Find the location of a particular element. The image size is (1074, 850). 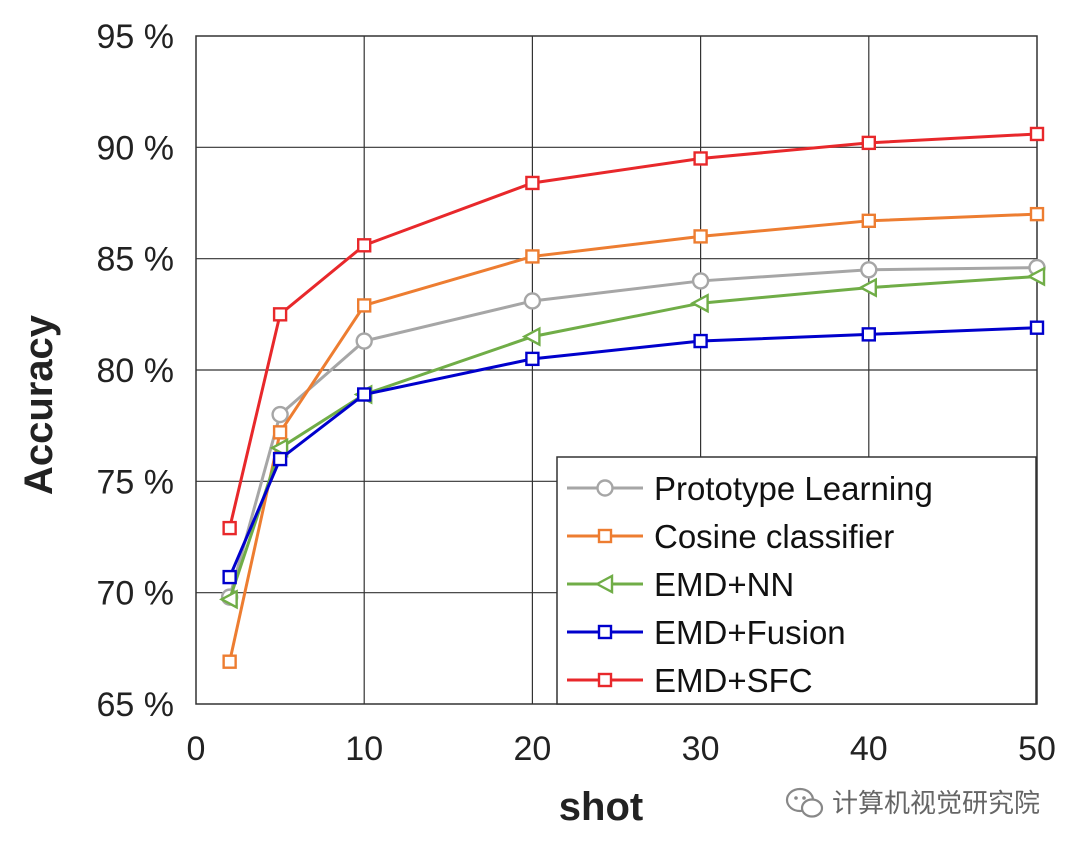

legend-item: Prototype Learning is located at coordinates (750, 488).